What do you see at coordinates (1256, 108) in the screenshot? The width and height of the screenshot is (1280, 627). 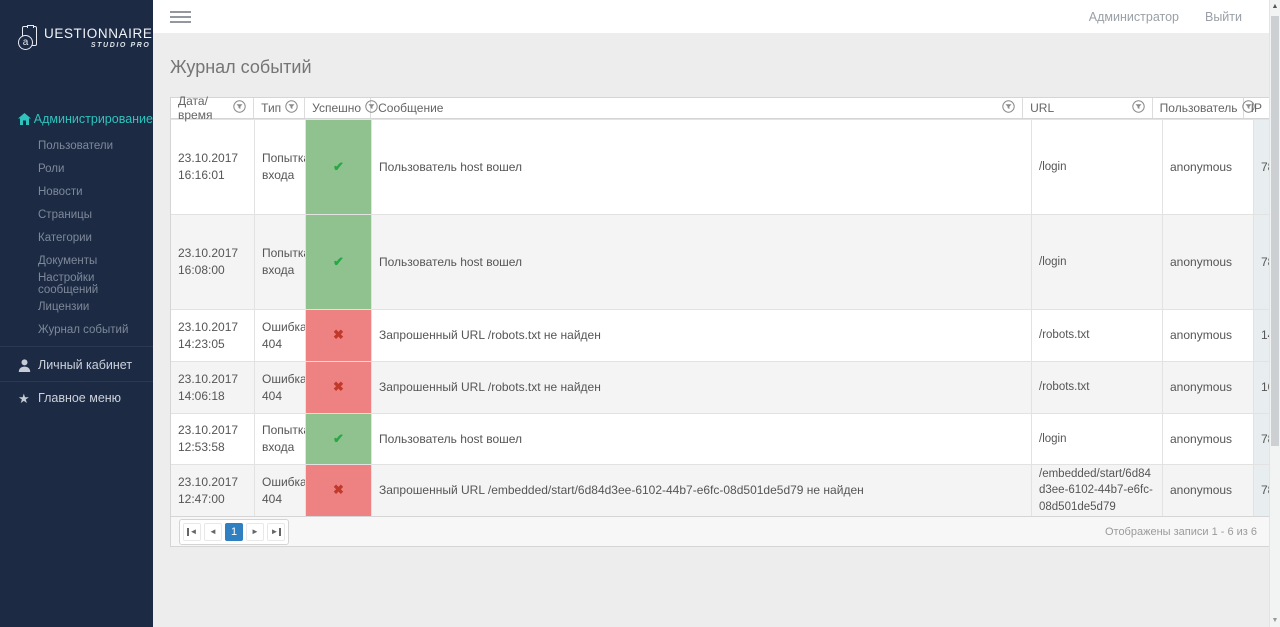 I see `column-header-ip: IP` at bounding box center [1256, 108].